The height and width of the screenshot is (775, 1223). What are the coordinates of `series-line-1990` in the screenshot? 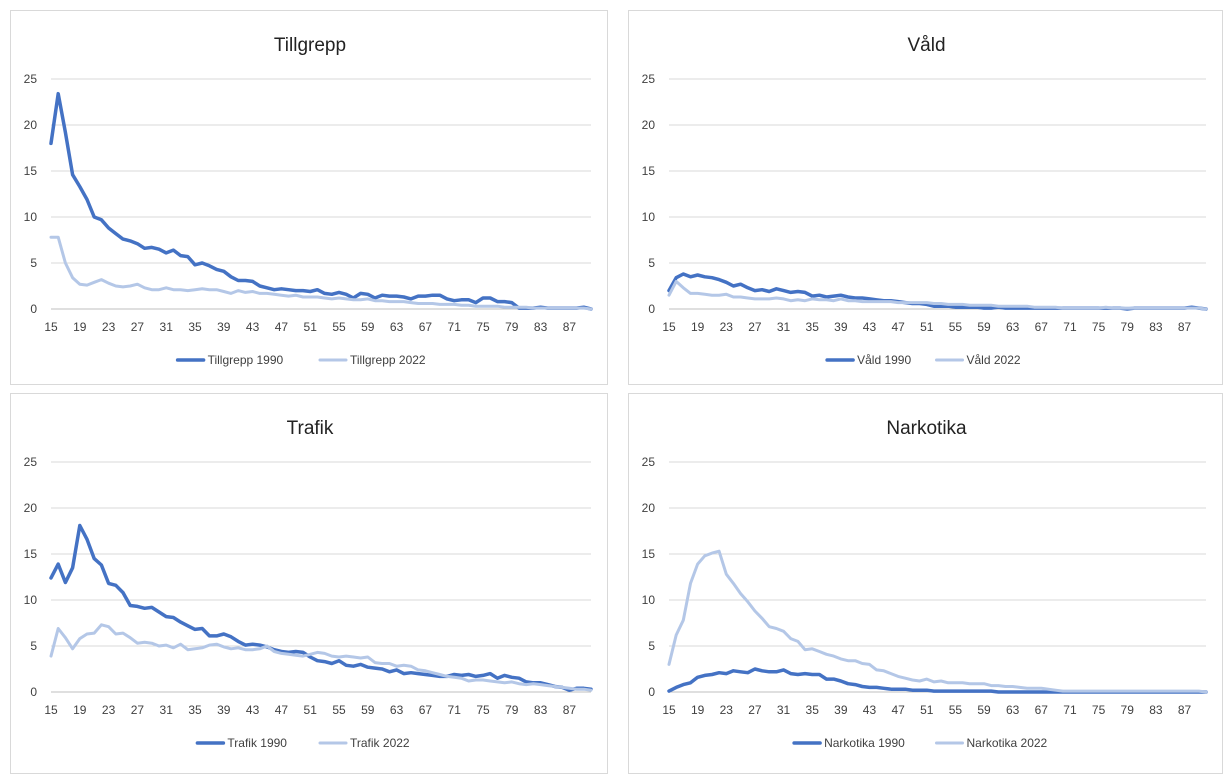 It's located at (321, 607).